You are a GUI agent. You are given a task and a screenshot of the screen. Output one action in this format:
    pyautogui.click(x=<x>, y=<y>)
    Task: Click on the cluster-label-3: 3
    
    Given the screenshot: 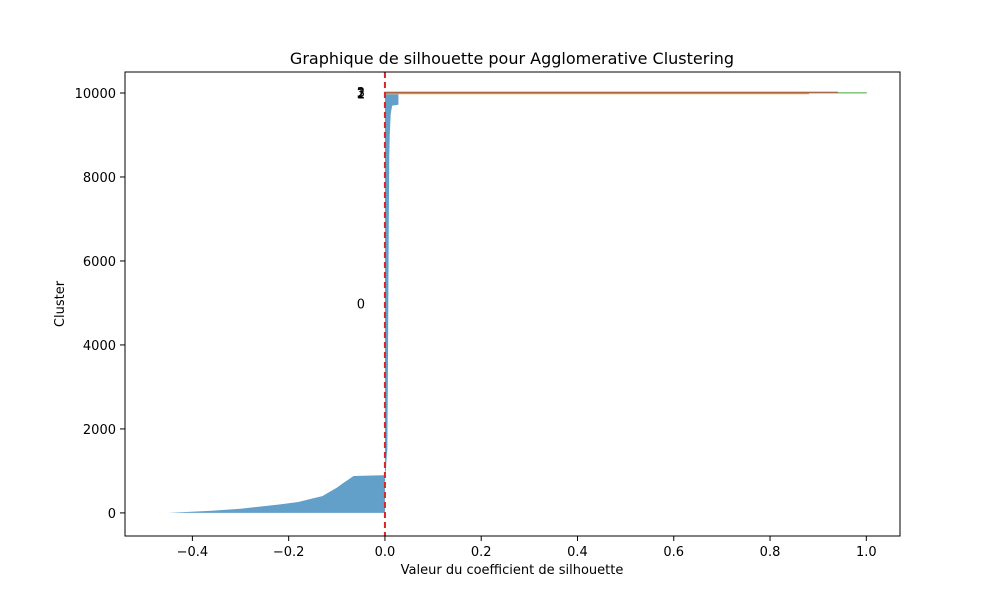 What is the action you would take?
    pyautogui.click(x=361, y=93)
    